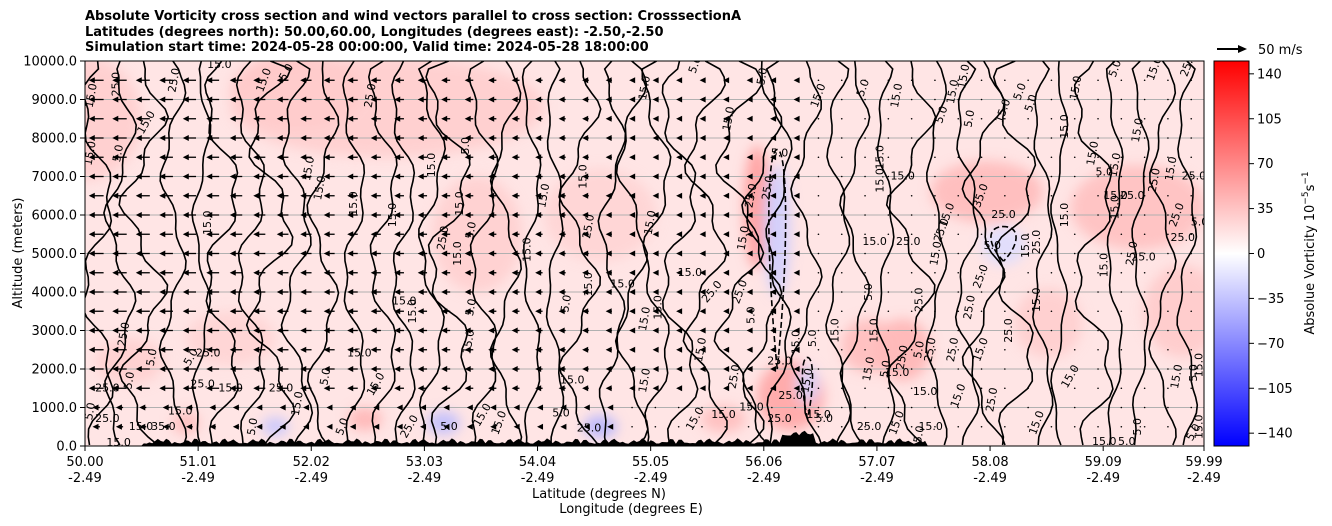  I want to click on contour-label-72: 5.0, so click(812, 338).